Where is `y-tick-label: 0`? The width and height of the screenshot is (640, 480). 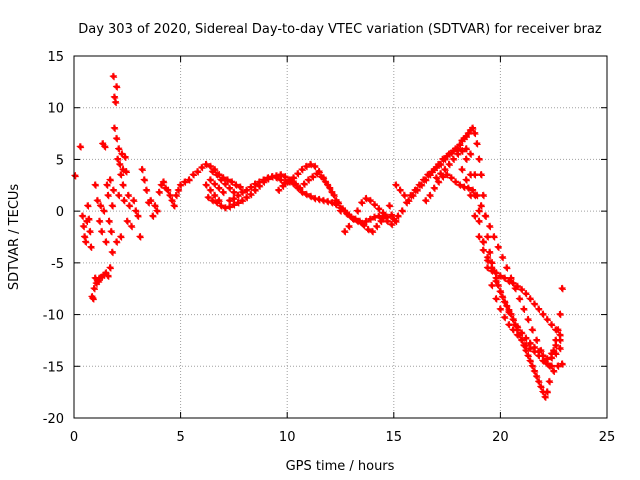 y-tick-label: 0 is located at coordinates (60, 212).